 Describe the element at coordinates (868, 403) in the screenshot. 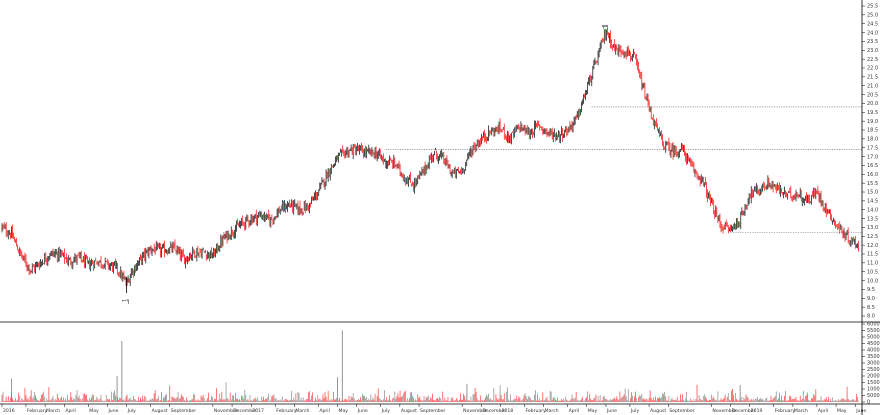

I see `volume-tick-label: 0` at that location.